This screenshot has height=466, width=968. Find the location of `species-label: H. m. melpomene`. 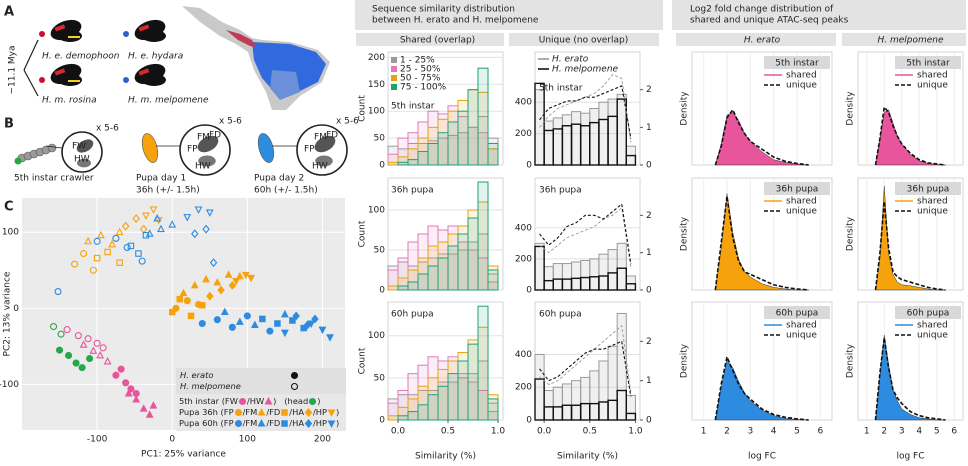

species-label: H. m. melpomene is located at coordinates (168, 101).